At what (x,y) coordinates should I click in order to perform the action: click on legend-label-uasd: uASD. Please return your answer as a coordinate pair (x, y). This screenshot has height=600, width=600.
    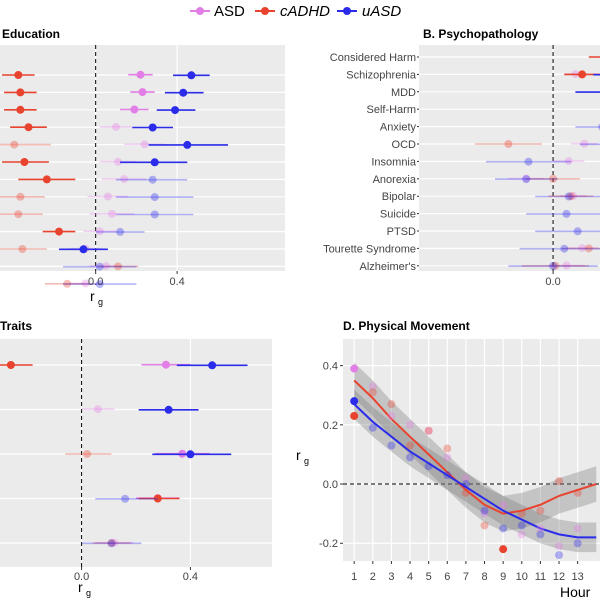
    Looking at the image, I should click on (381, 11).